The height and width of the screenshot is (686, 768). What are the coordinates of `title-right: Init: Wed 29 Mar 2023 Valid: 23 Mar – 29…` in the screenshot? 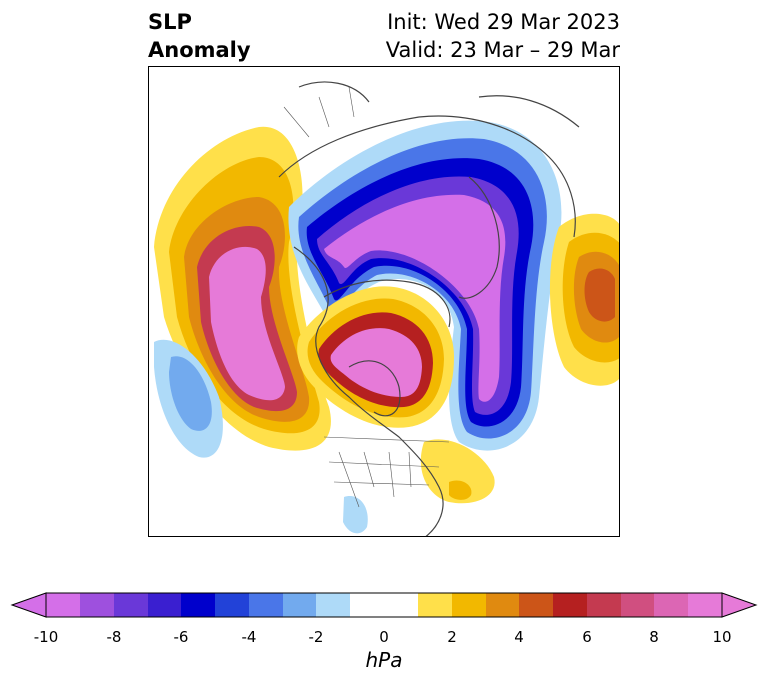 It's located at (503, 36).